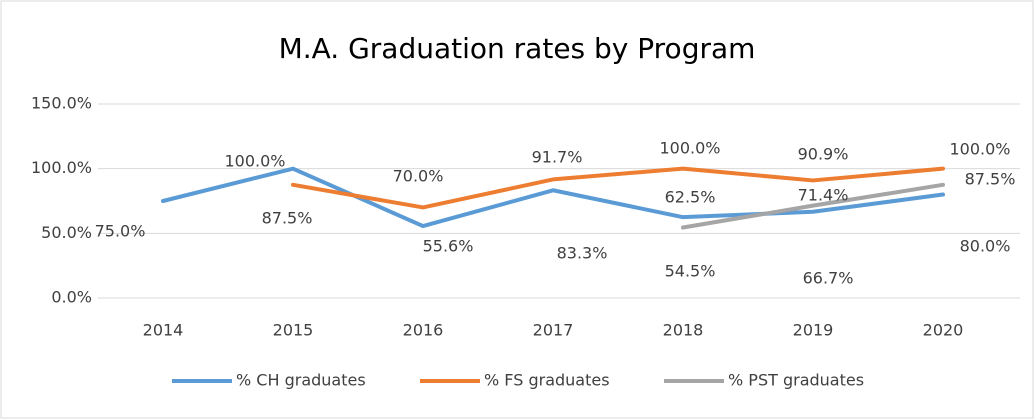 This screenshot has height=419, width=1034. I want to click on legend-label: % PST graduates, so click(796, 380).